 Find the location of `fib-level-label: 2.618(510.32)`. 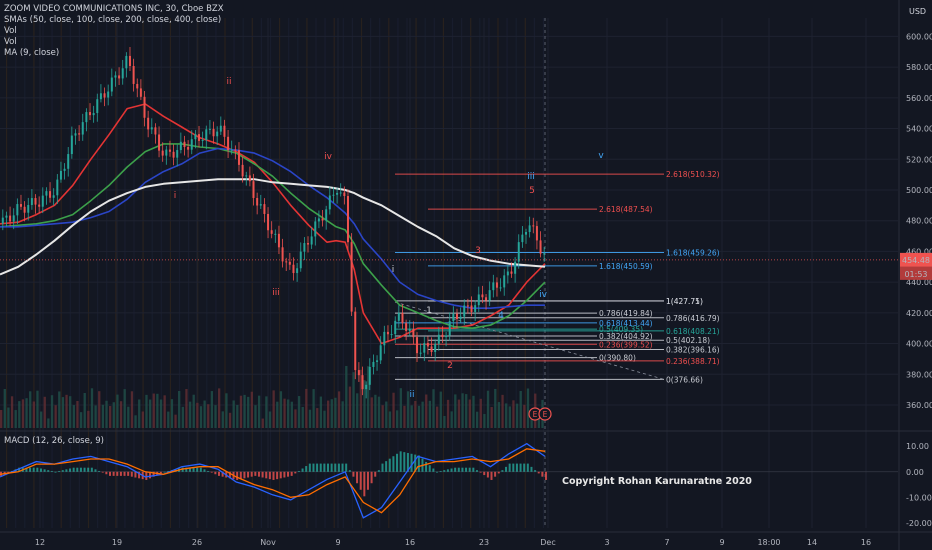

fib-level-label: 2.618(510.32) is located at coordinates (693, 174).